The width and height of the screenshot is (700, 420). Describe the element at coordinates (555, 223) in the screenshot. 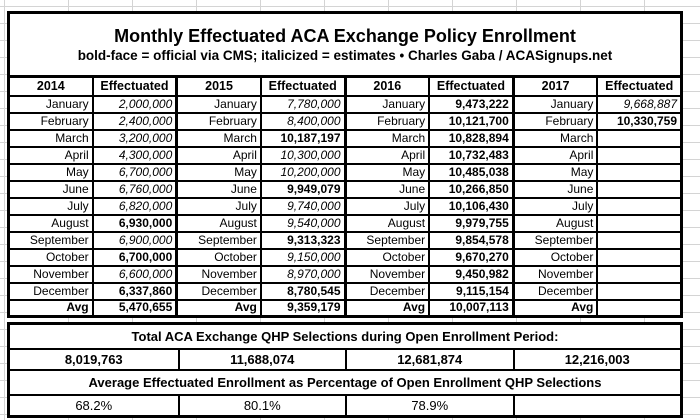

I see `month-cell-2017: August` at that location.